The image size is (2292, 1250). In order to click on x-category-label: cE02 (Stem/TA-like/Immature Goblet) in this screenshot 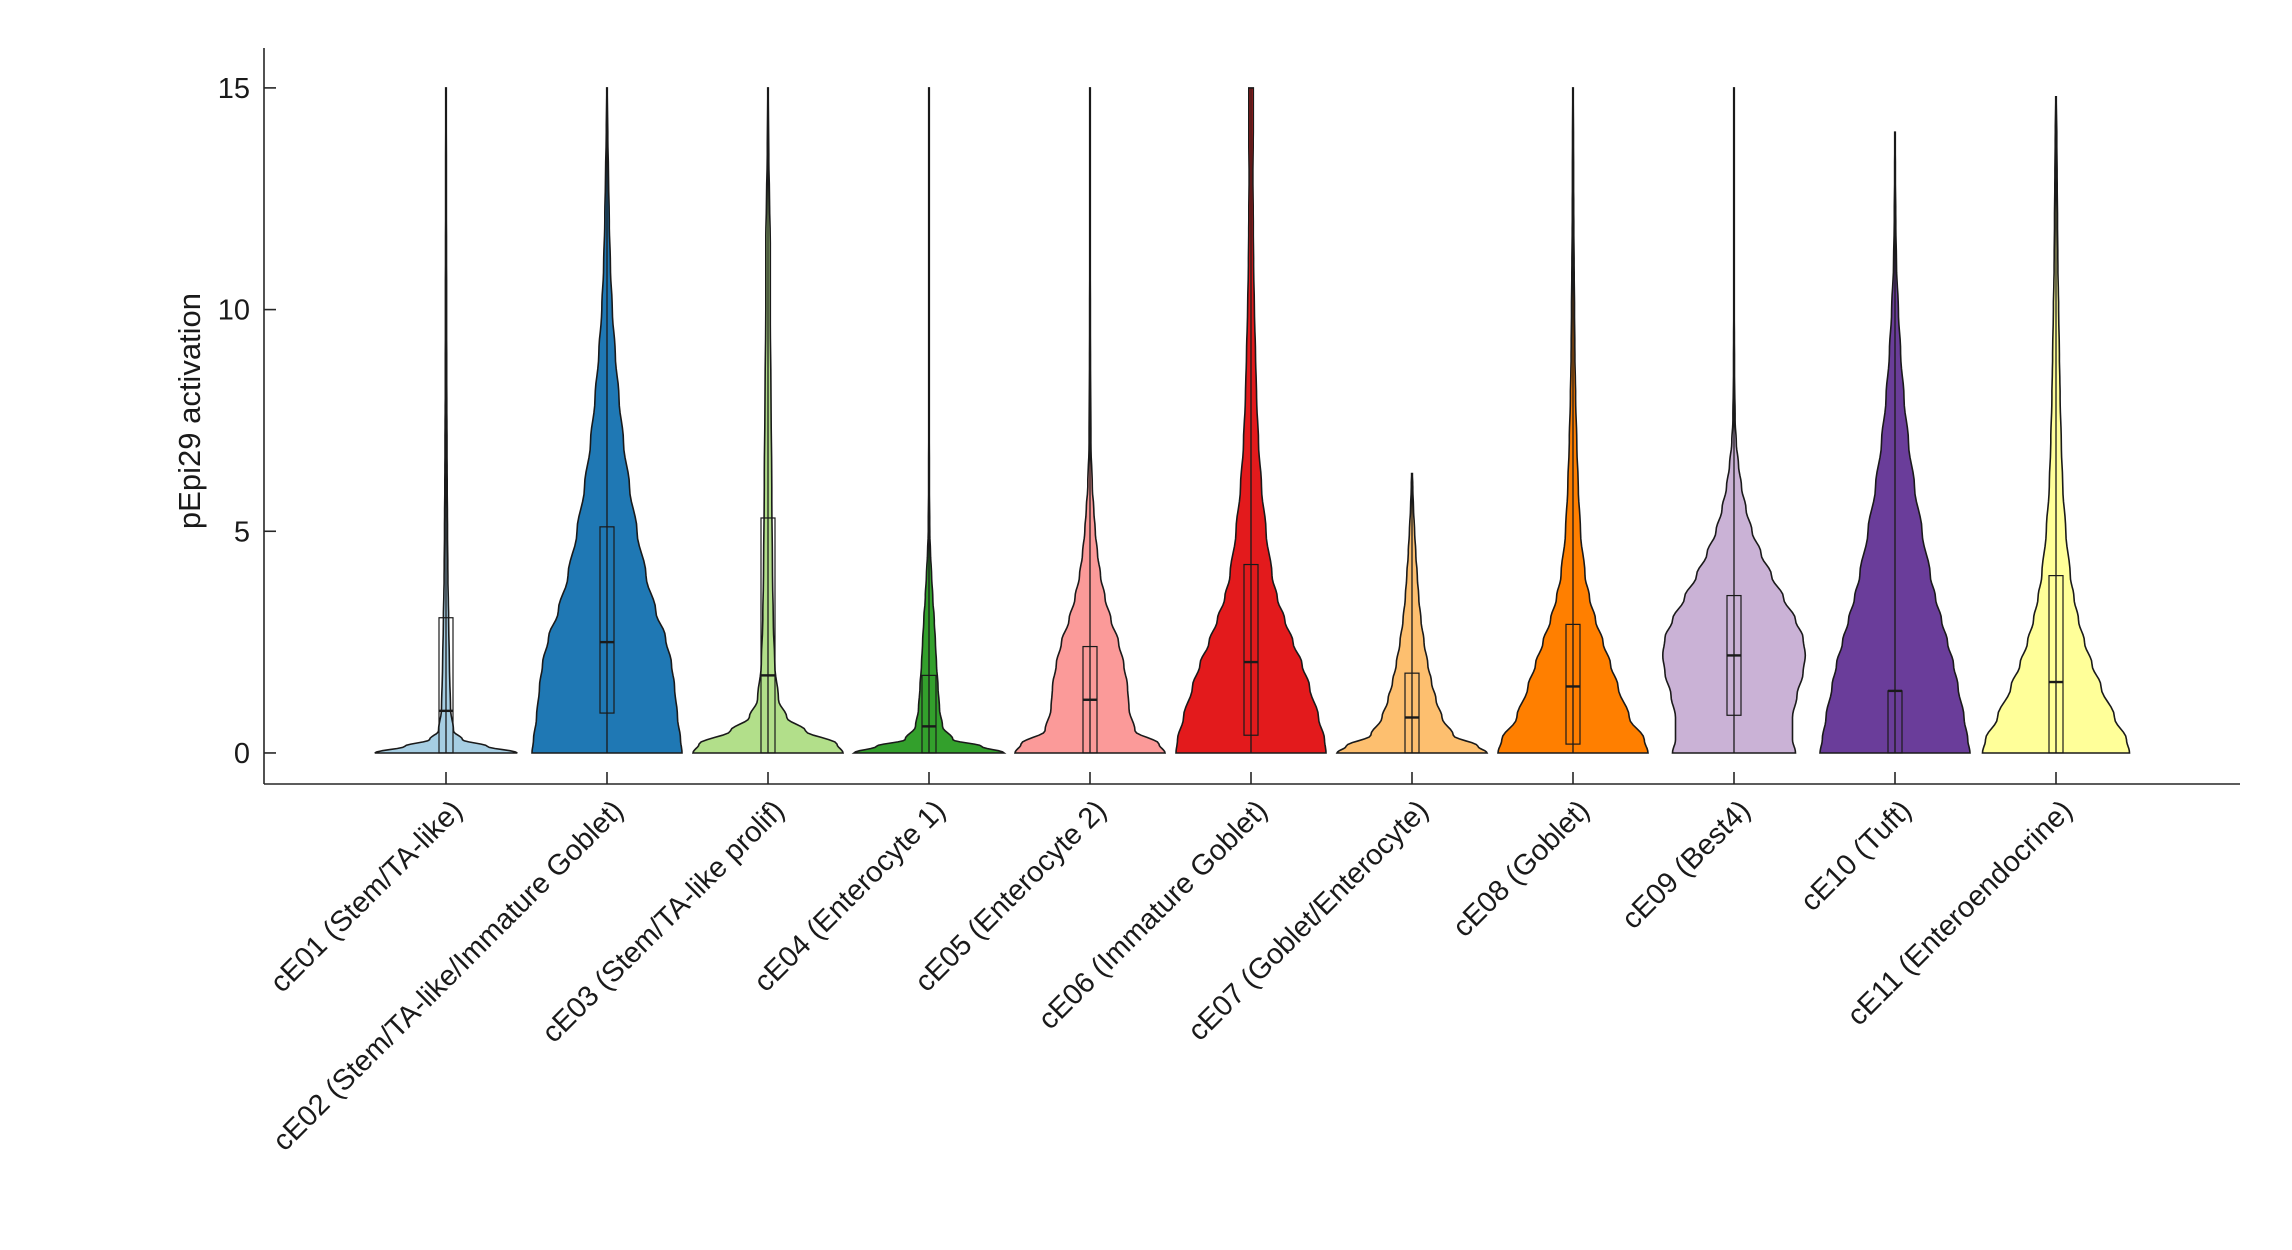, I will do `click(448, 975)`.